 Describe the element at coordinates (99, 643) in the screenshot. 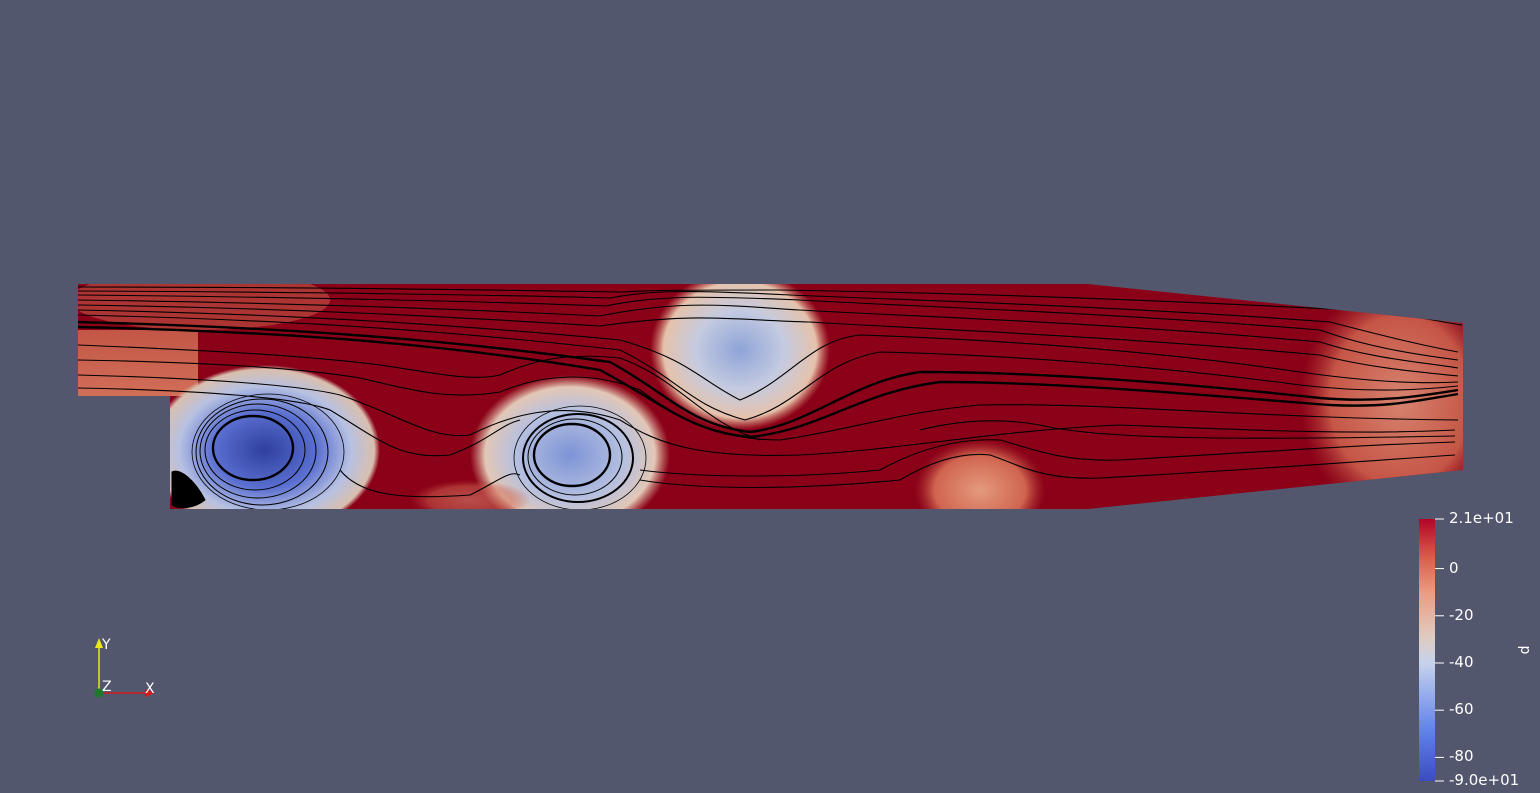

I see `y-axis-arrow` at that location.